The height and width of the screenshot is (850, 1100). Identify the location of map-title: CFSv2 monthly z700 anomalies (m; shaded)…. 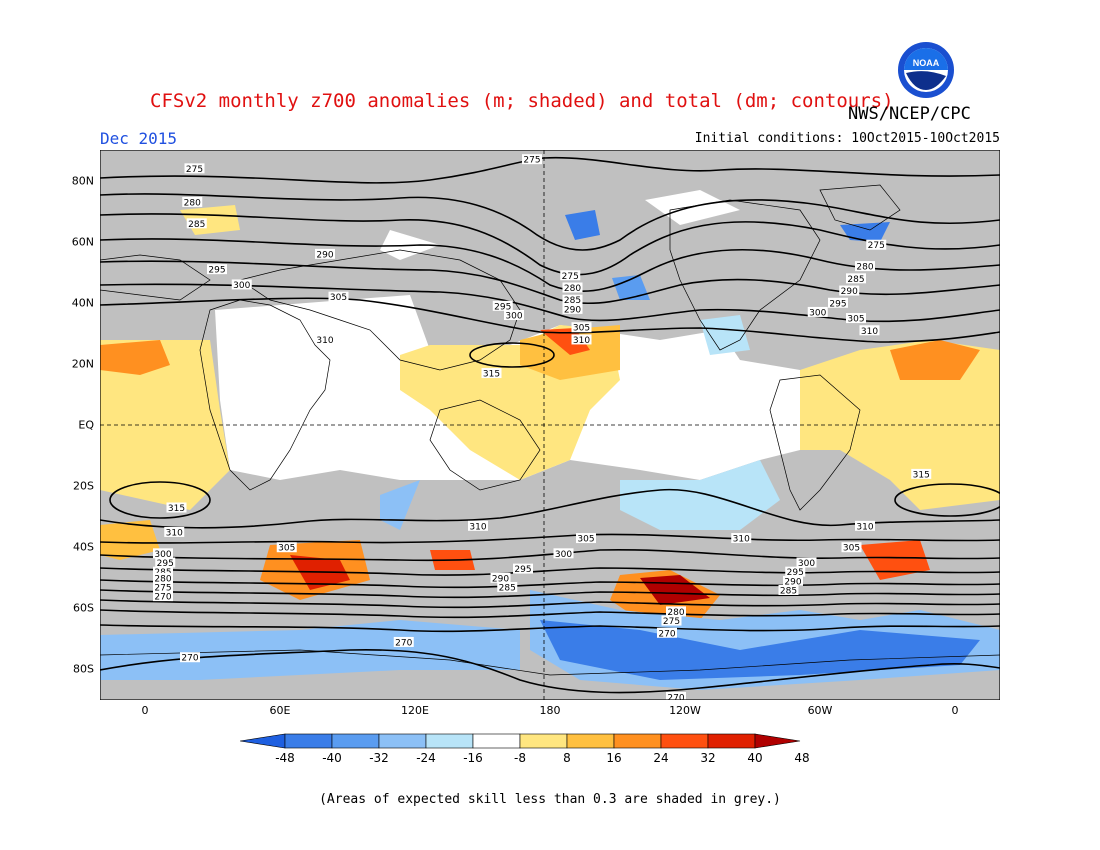
(522, 101).